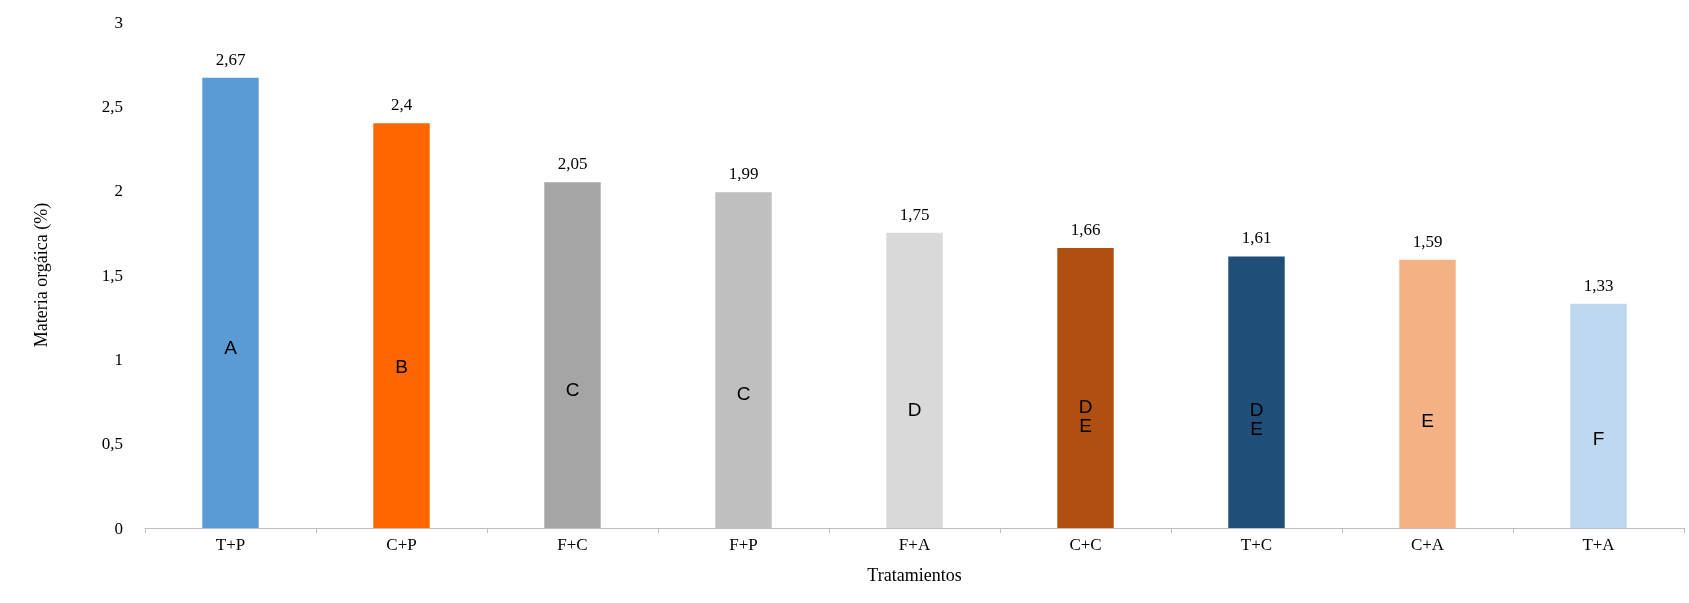 The image size is (1689, 603). What do you see at coordinates (118, 191) in the screenshot?
I see `y-tick-label: 2` at bounding box center [118, 191].